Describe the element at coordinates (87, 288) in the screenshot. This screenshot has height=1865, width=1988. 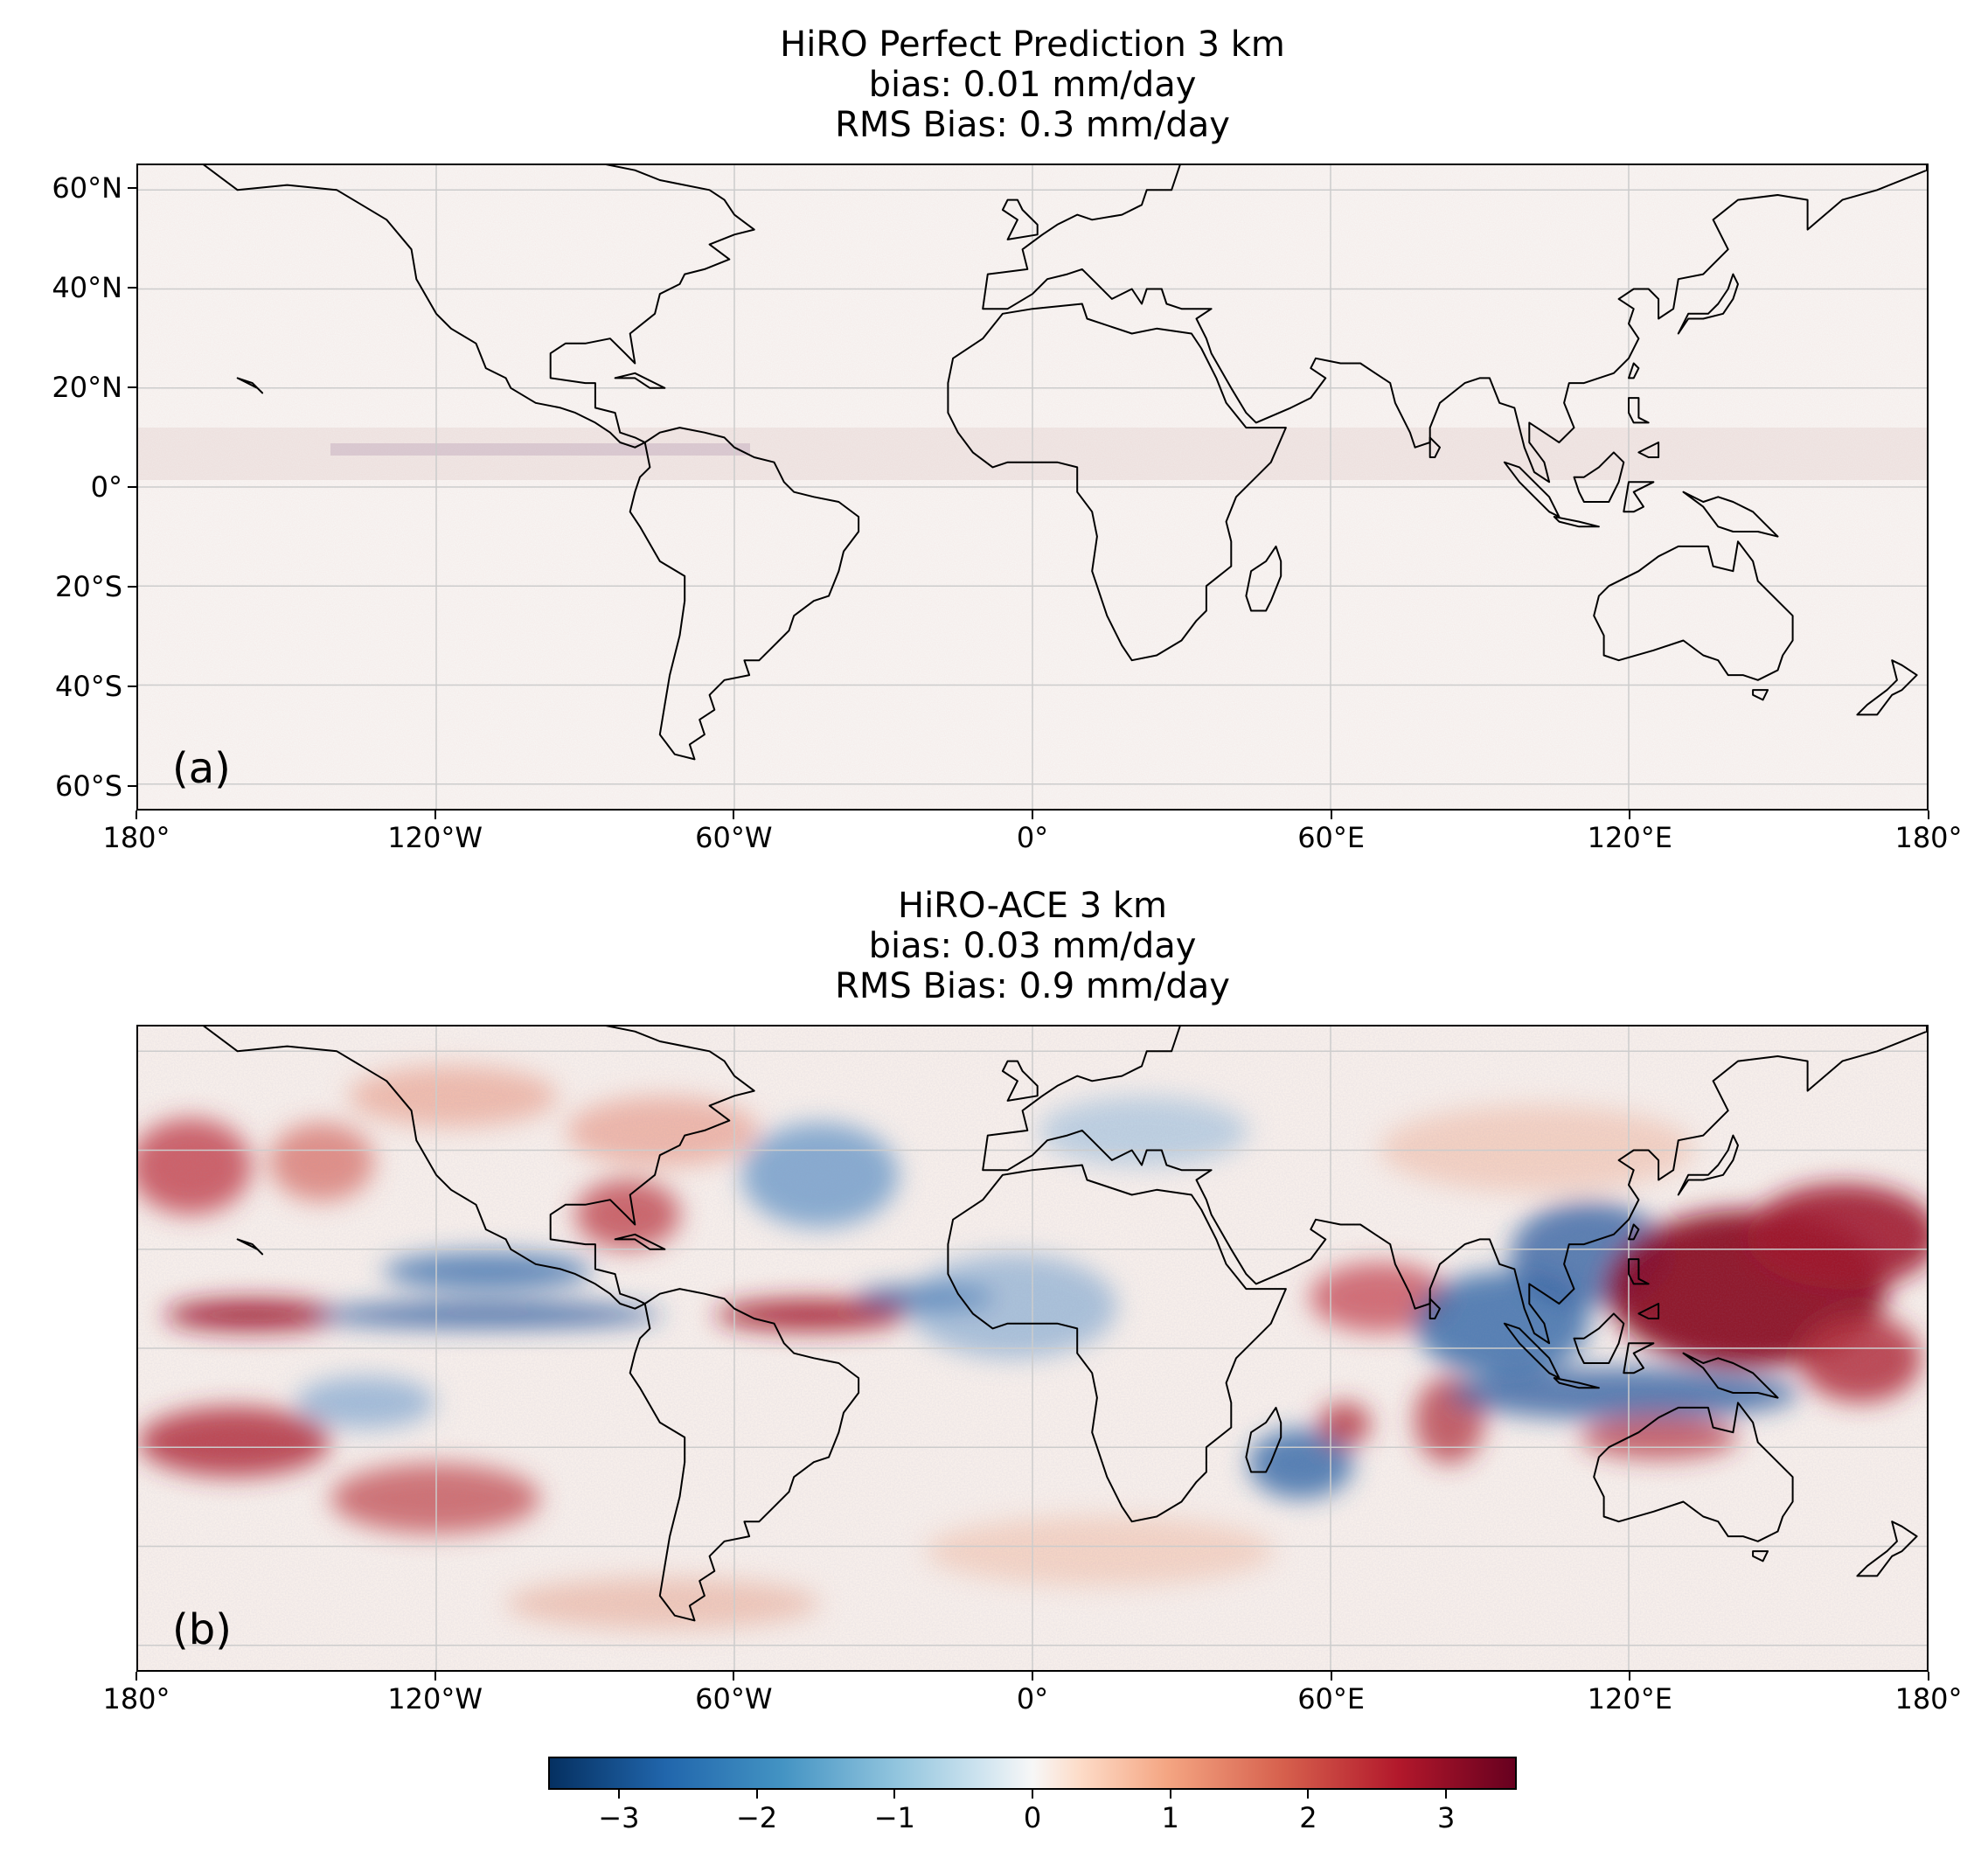
I see `lat-tick-label: 40°N` at that location.